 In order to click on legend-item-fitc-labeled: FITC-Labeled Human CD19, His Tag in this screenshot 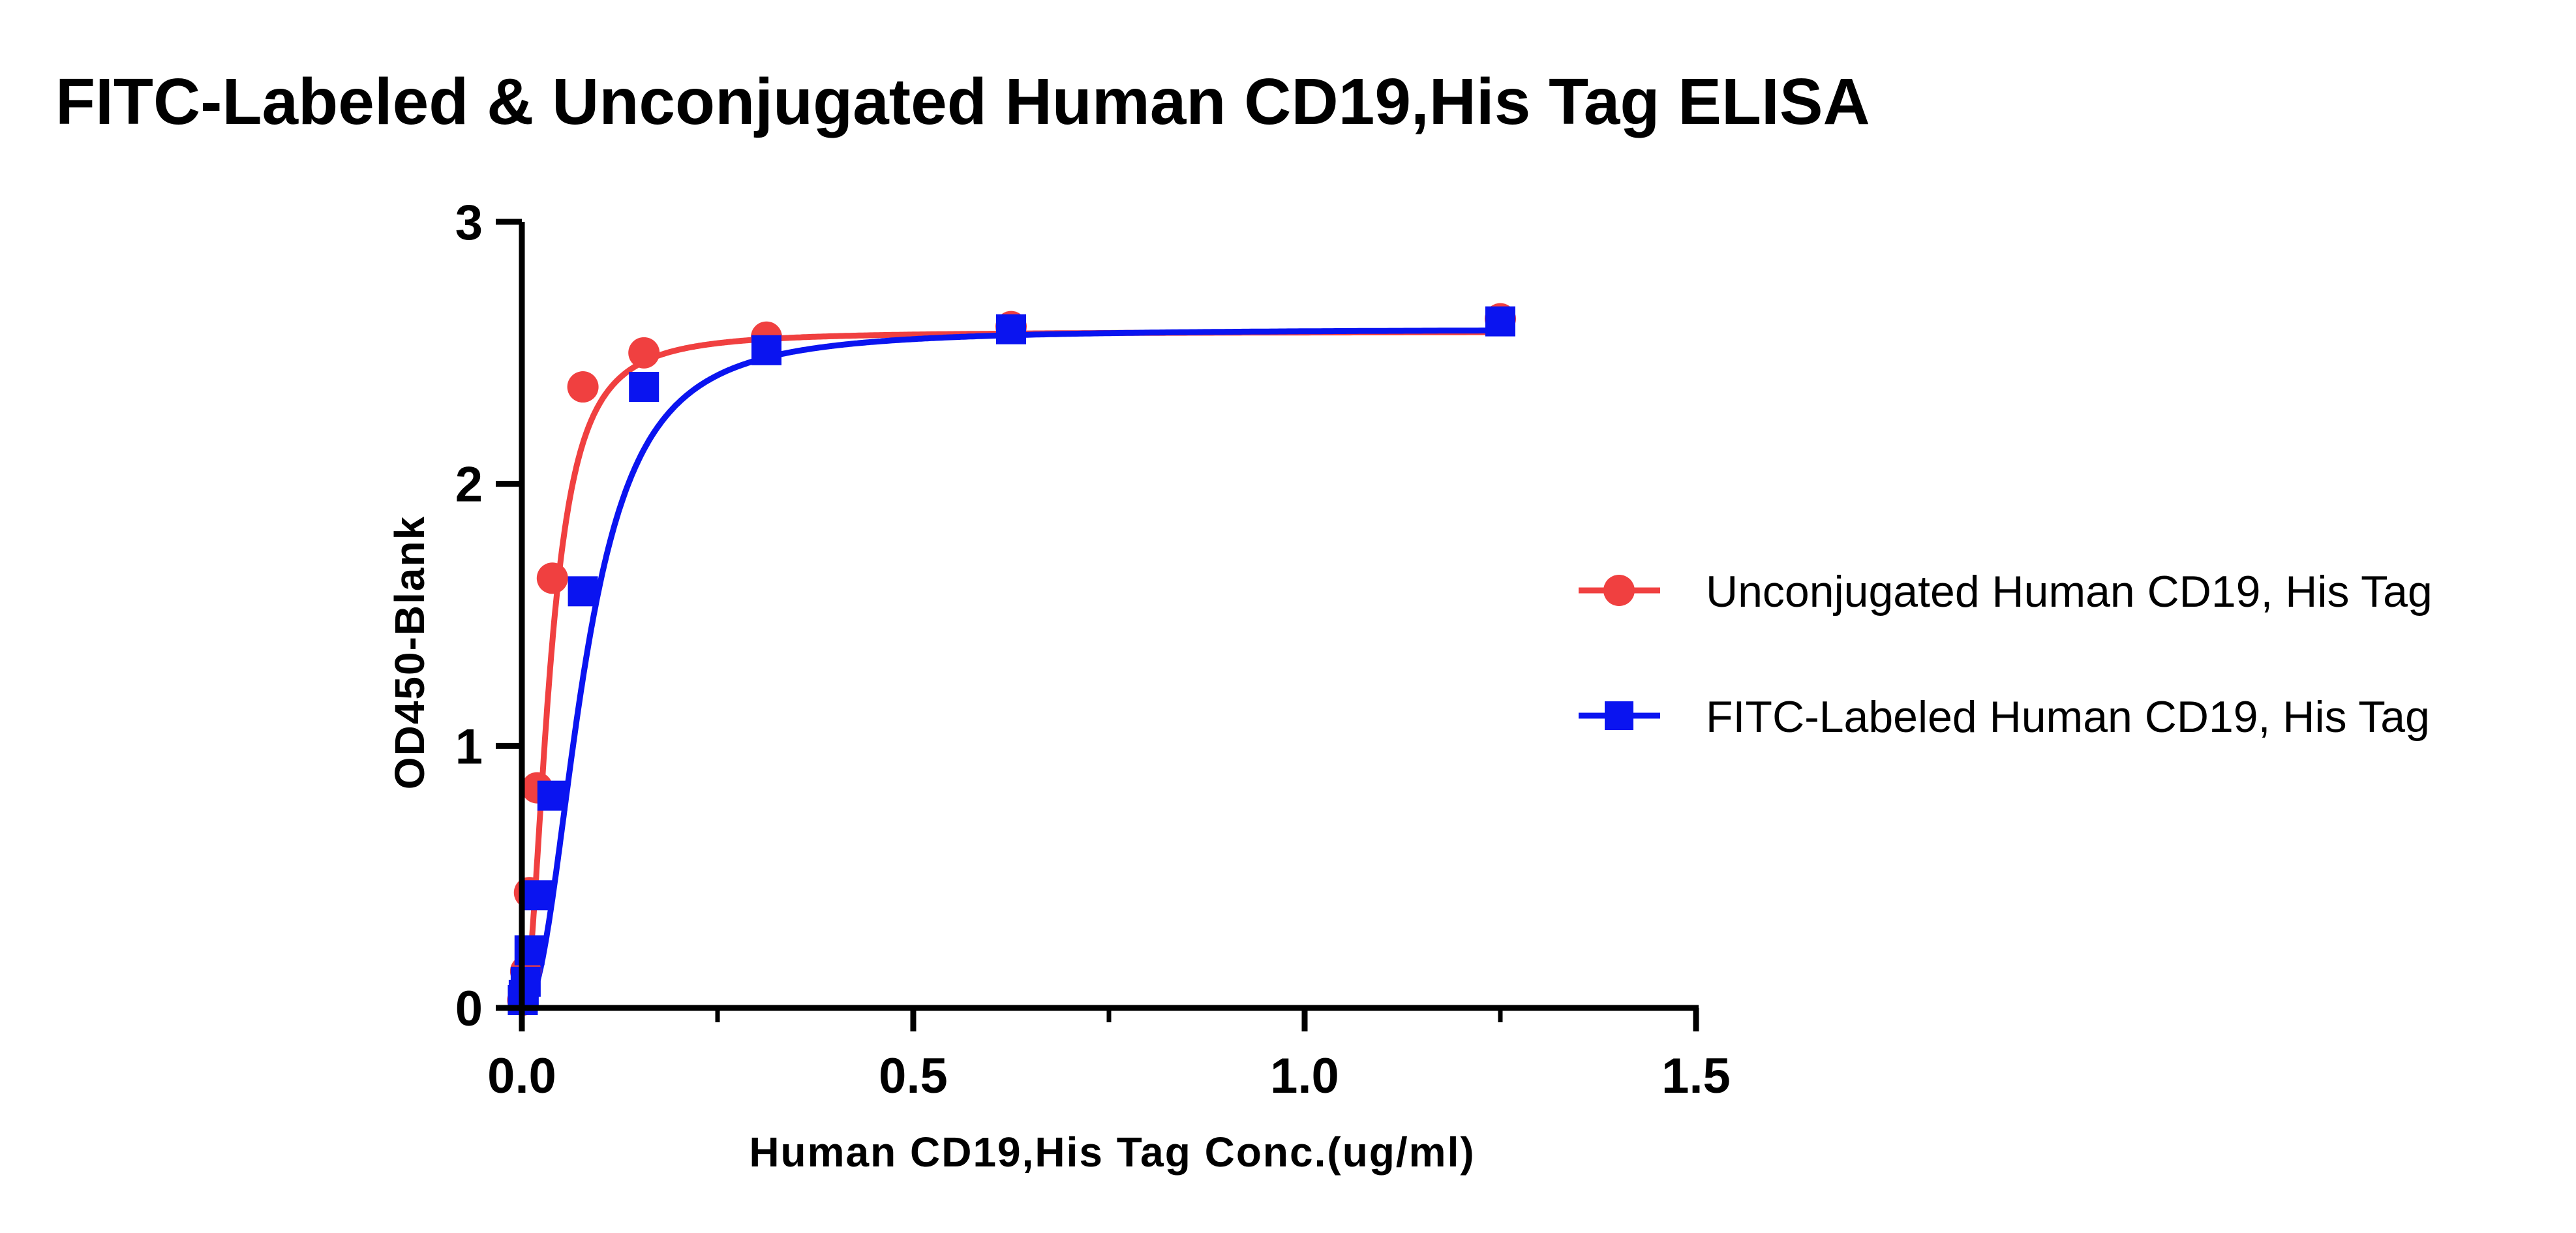, I will do `click(2005, 717)`.